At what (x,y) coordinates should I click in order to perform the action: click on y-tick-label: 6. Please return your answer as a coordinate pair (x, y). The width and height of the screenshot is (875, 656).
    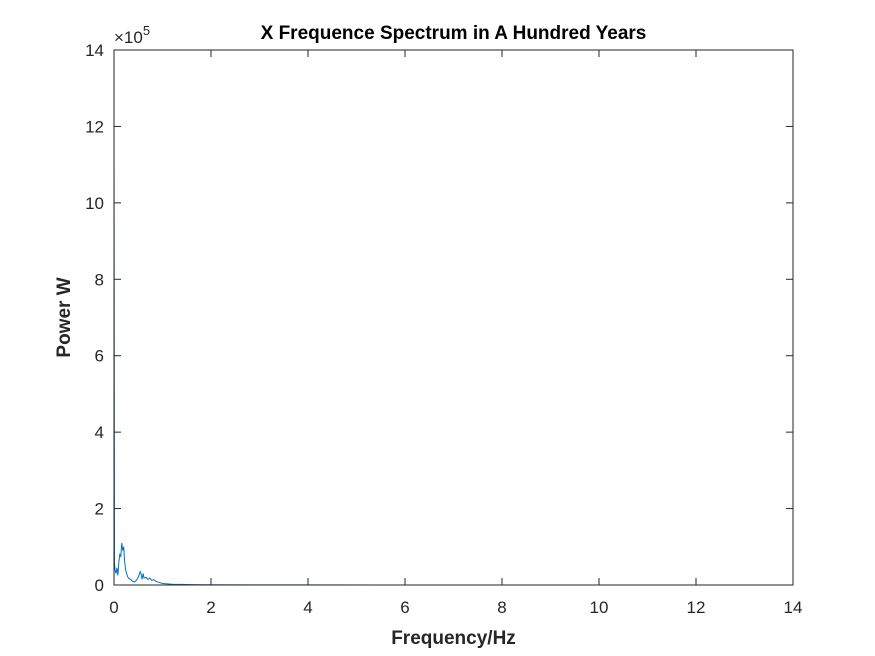
    Looking at the image, I should click on (99, 356).